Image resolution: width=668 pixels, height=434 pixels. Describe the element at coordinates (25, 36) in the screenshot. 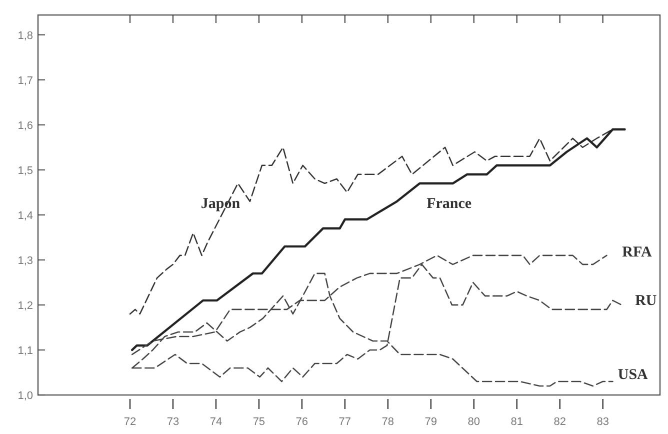

I see `y-tick-label: 1,8` at that location.